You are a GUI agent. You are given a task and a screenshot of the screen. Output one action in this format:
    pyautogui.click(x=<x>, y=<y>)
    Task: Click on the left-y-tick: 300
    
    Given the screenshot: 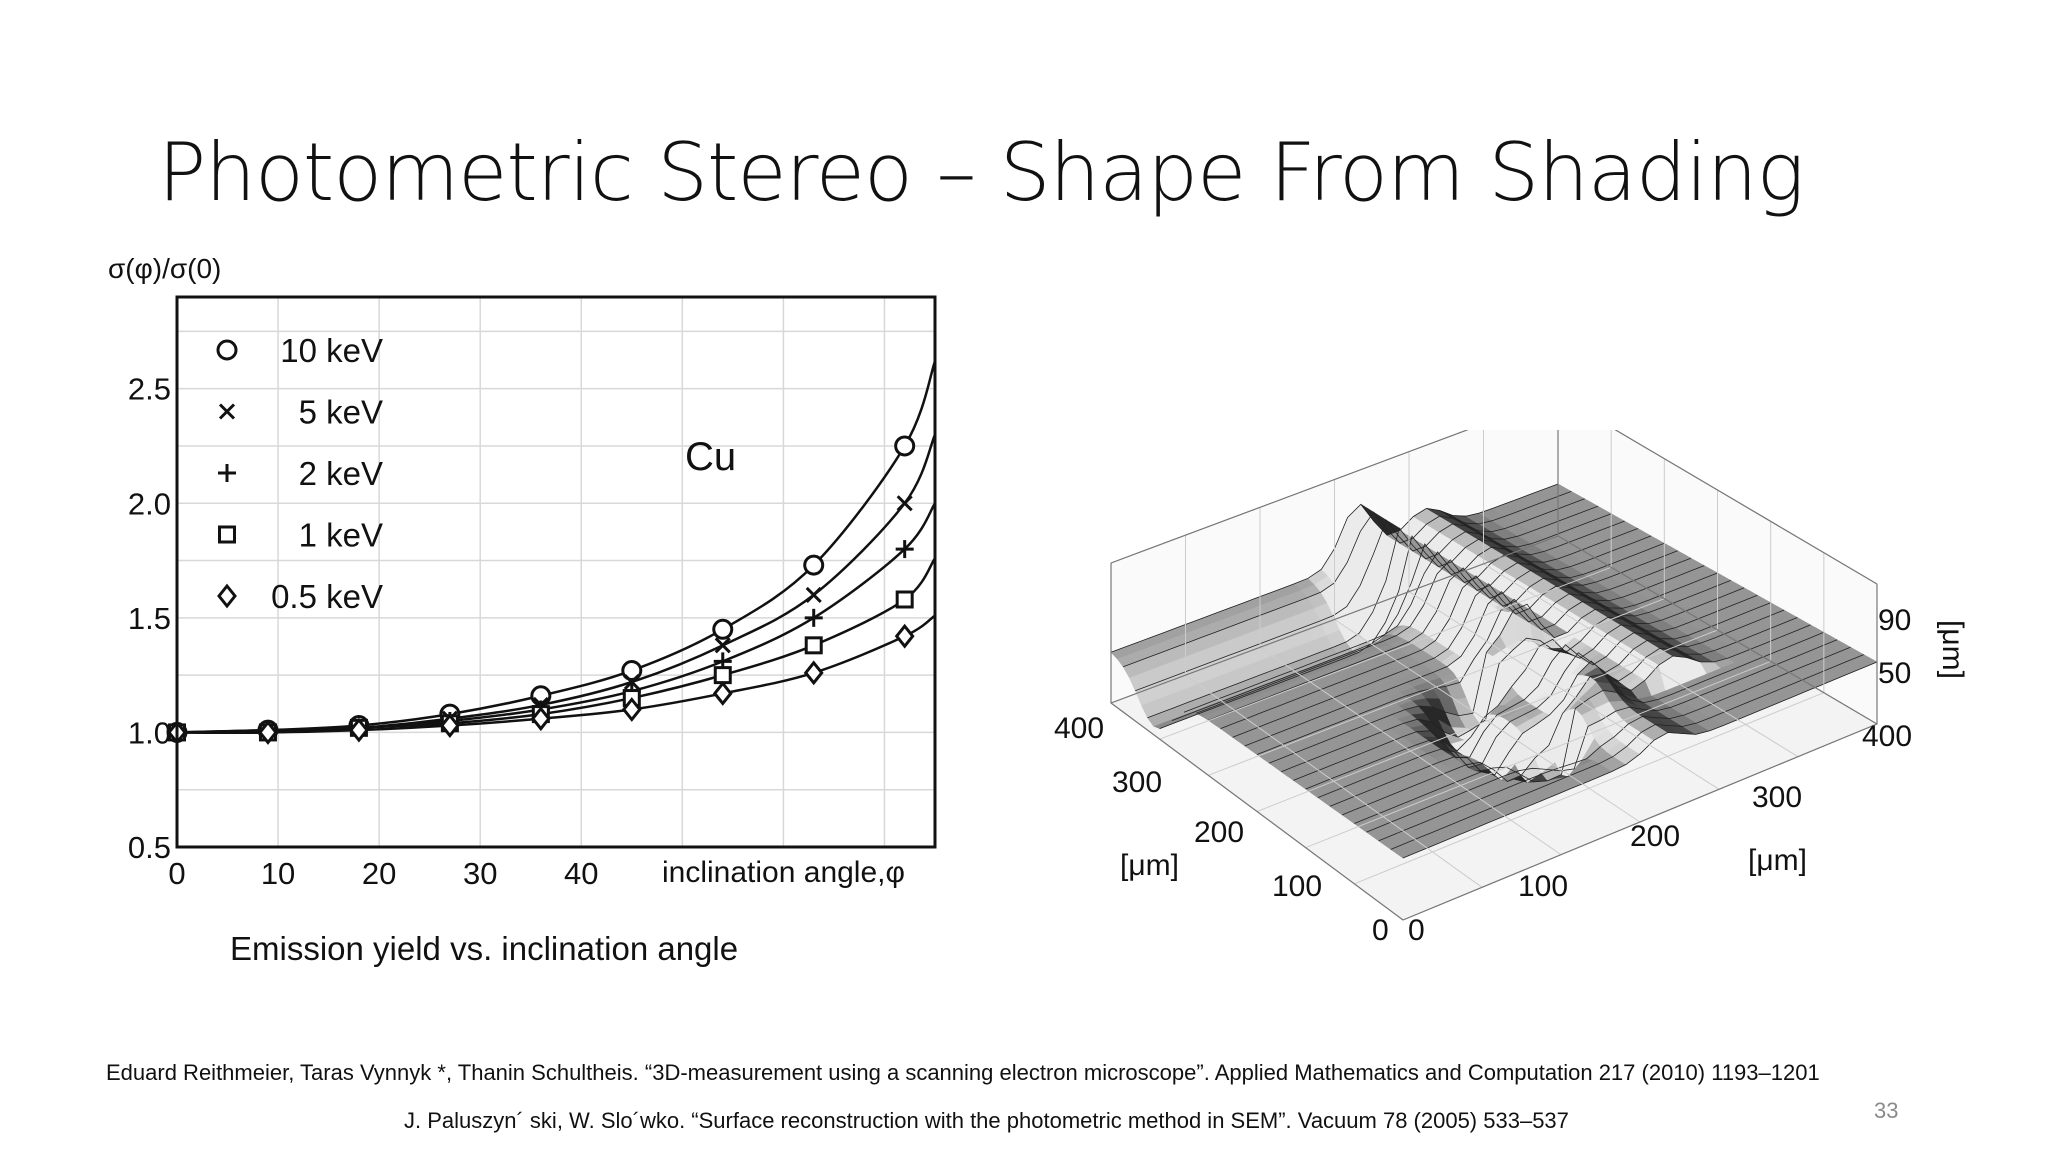 What is the action you would take?
    pyautogui.click(x=1137, y=782)
    